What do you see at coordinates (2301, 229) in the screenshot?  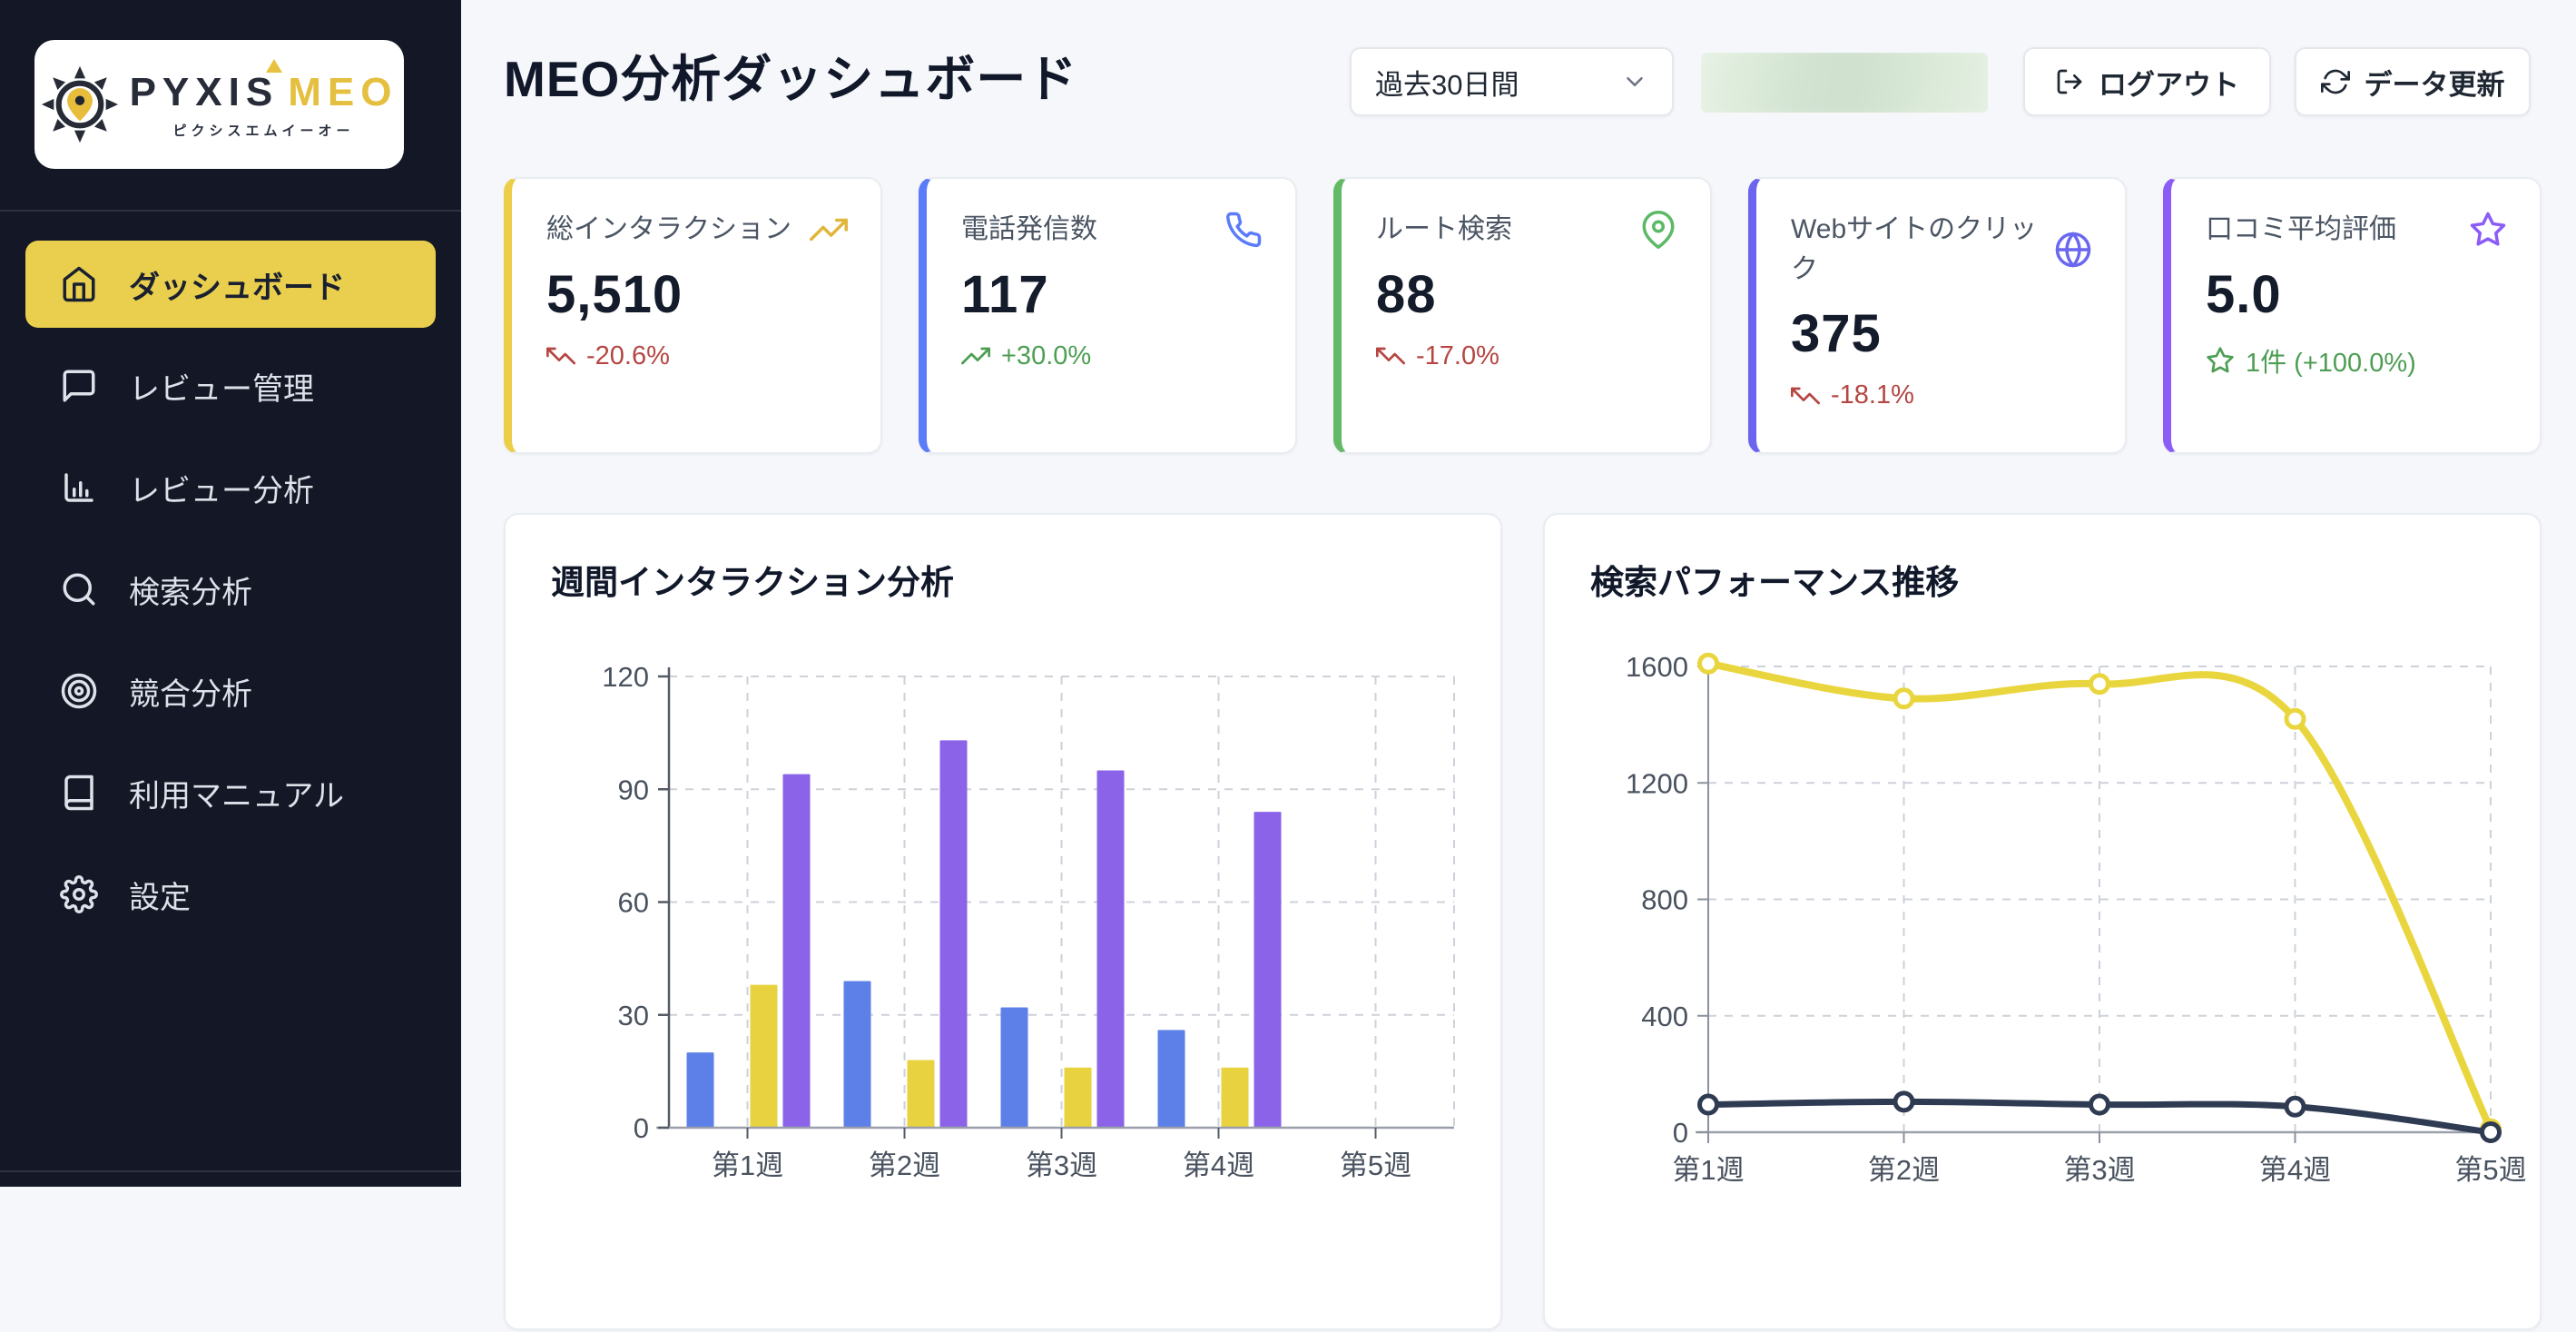 I see `stat-card-label: 口コミ平均評価` at bounding box center [2301, 229].